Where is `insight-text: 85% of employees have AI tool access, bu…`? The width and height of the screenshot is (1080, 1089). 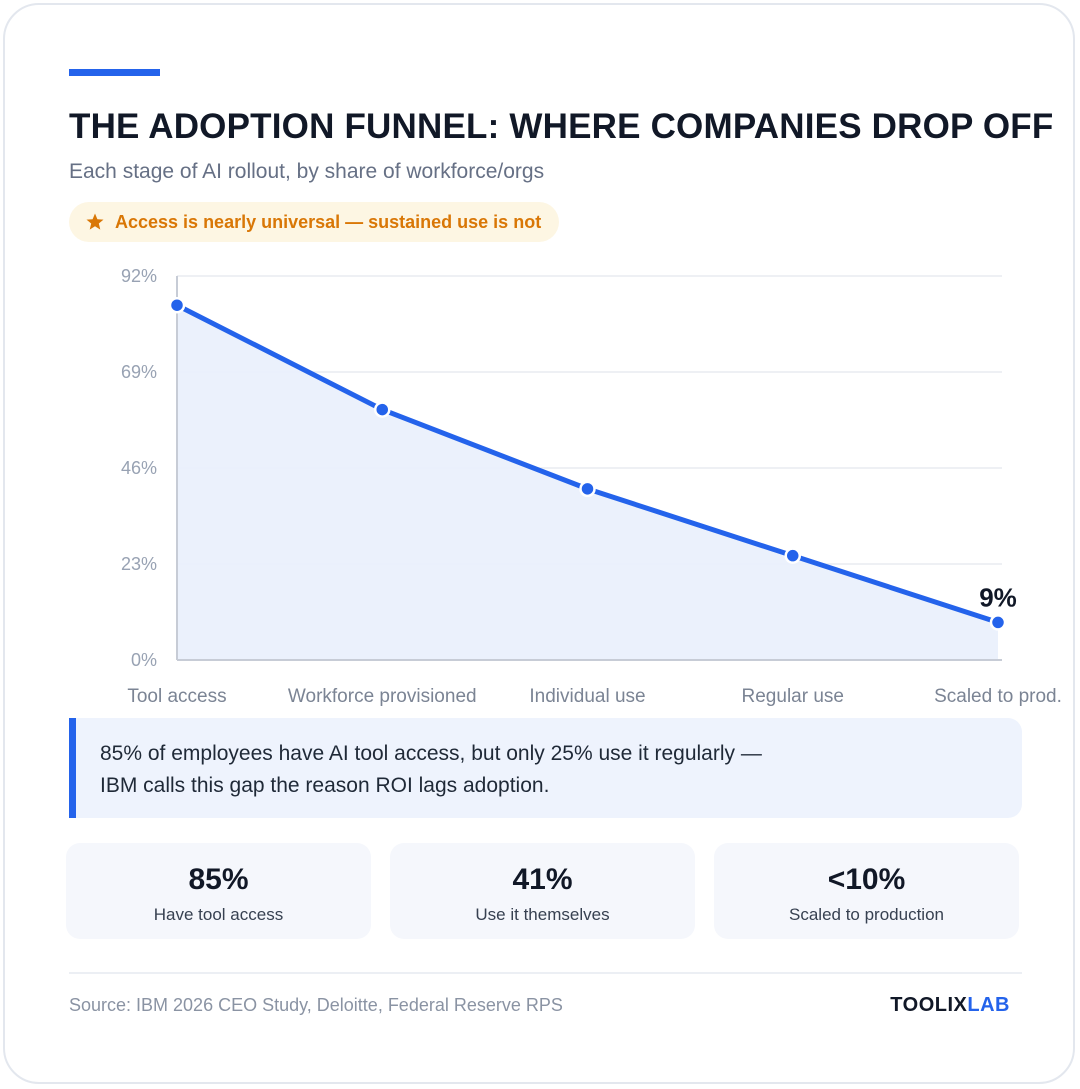 insight-text: 85% of employees have AI tool access, bu… is located at coordinates (431, 769).